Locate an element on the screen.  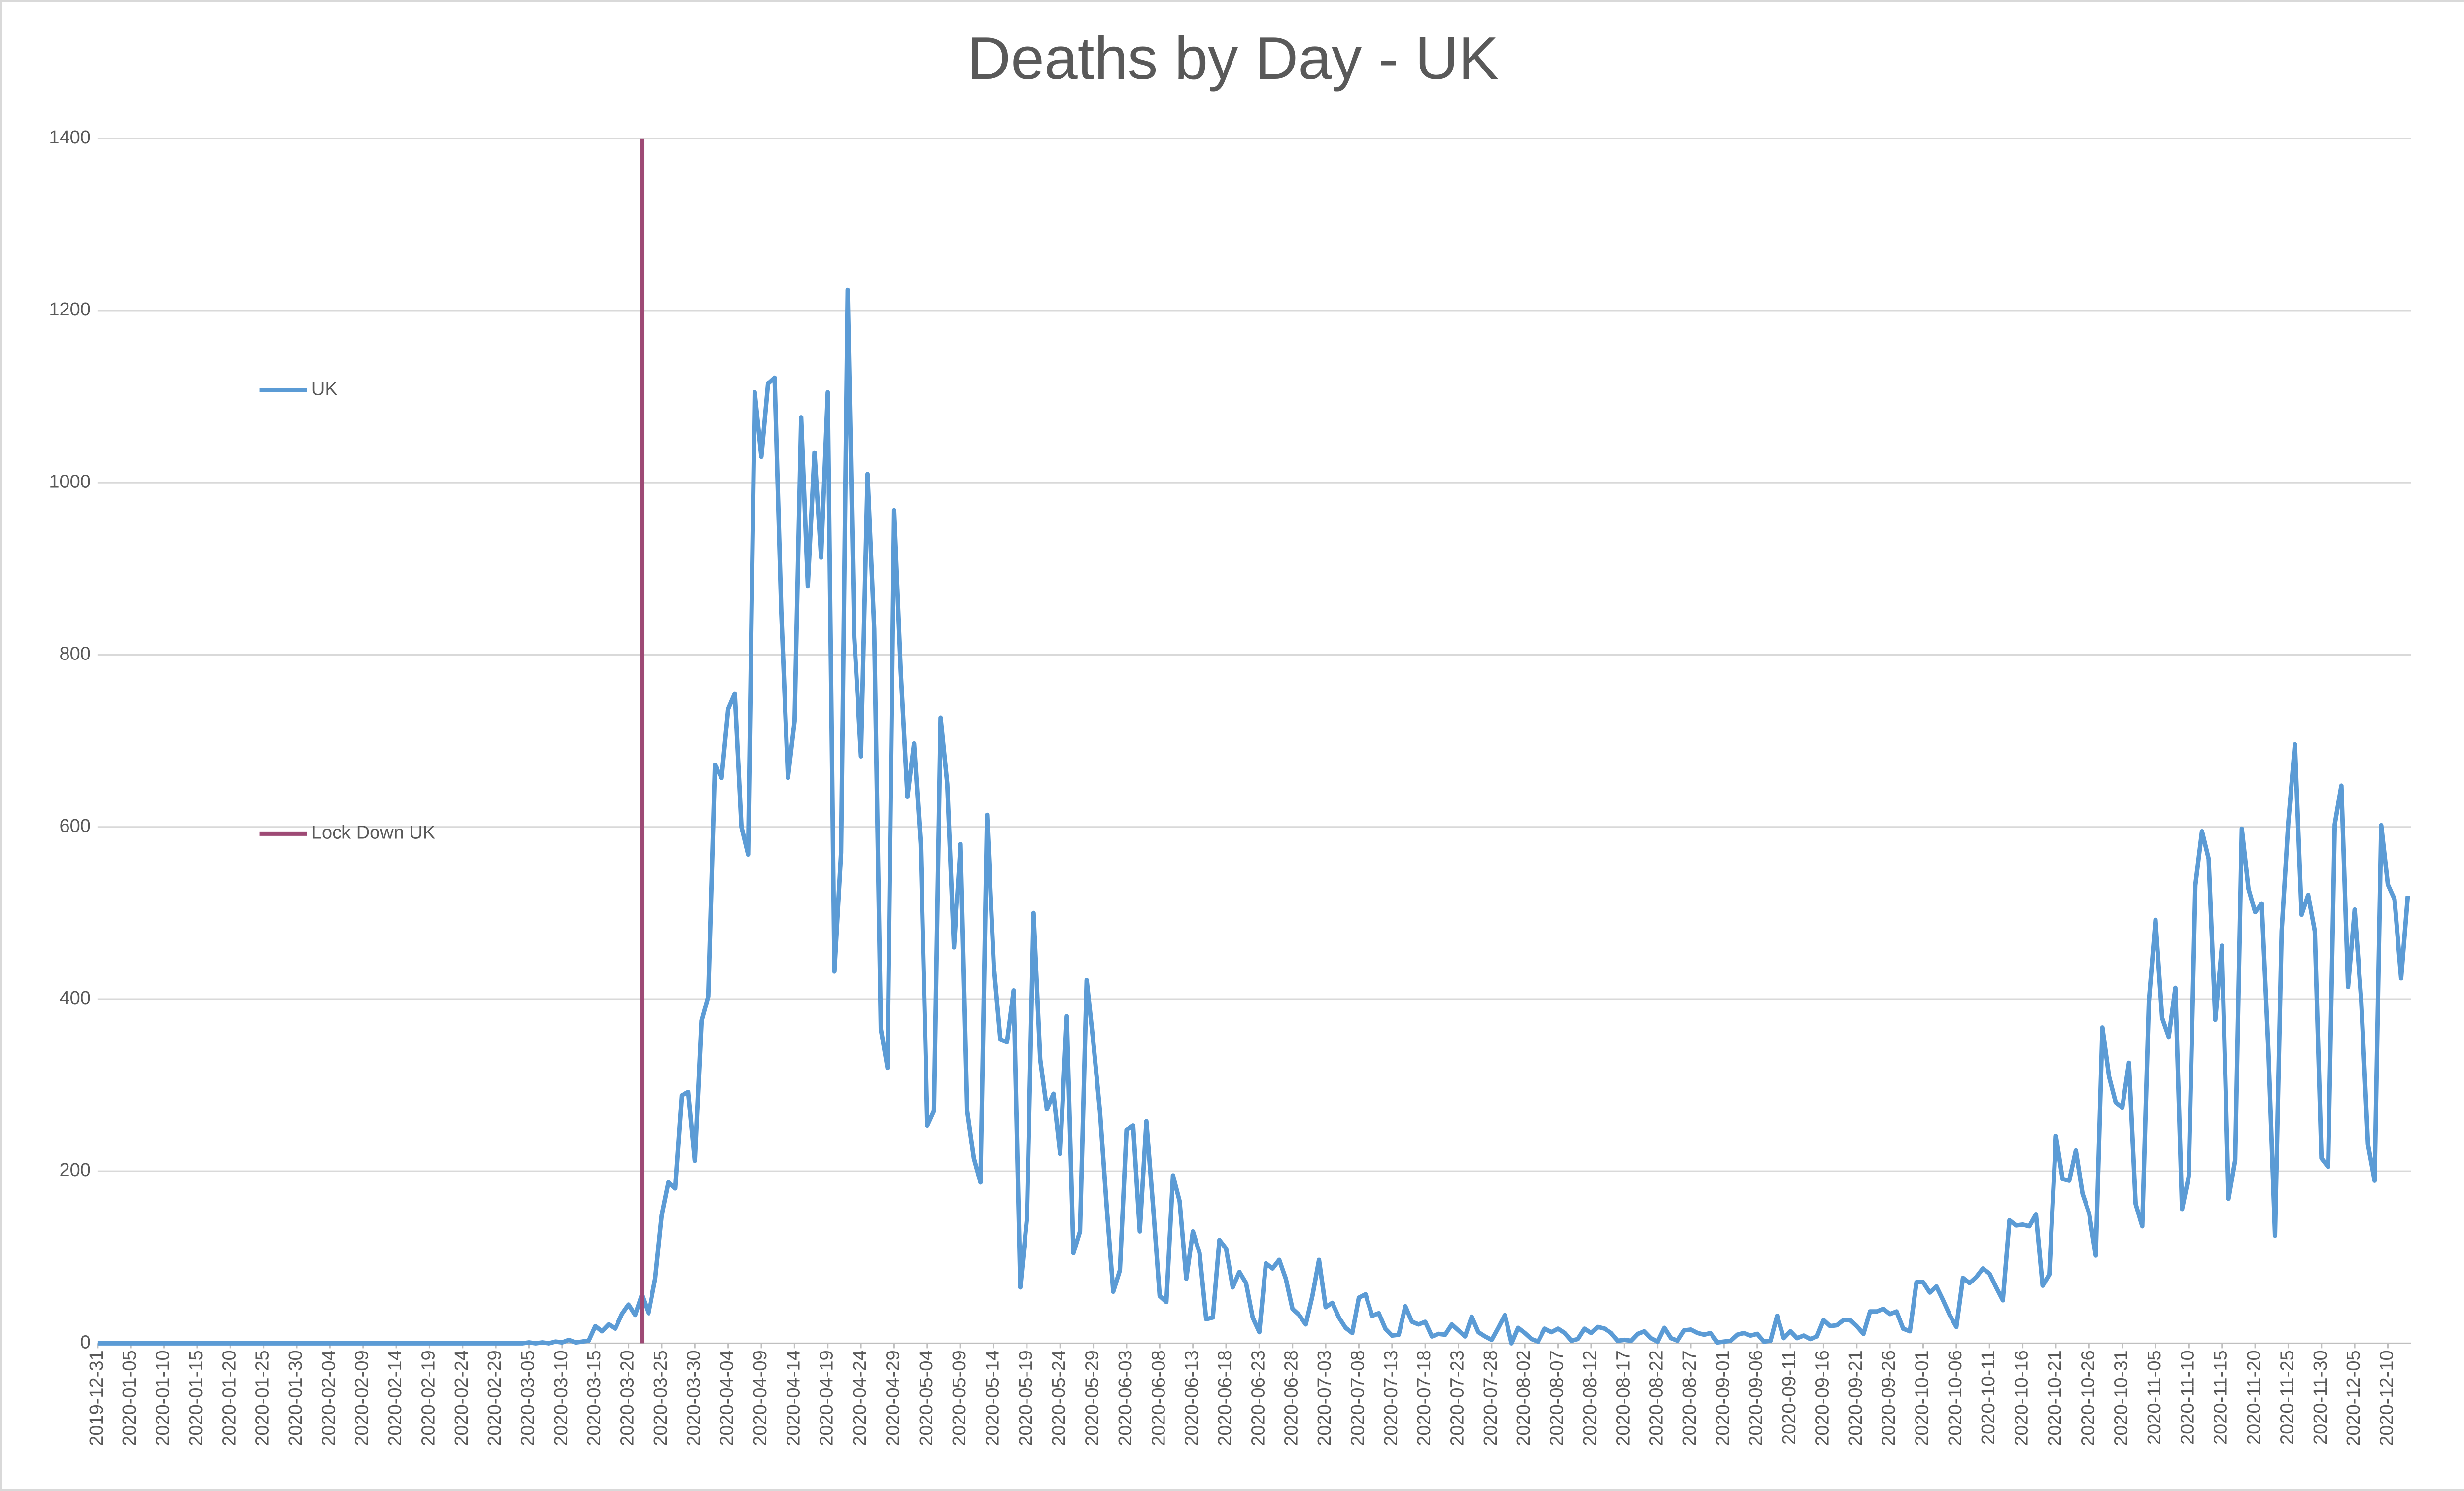
x-tick-label: 2020-08-02 is located at coordinates (1523, 1398).